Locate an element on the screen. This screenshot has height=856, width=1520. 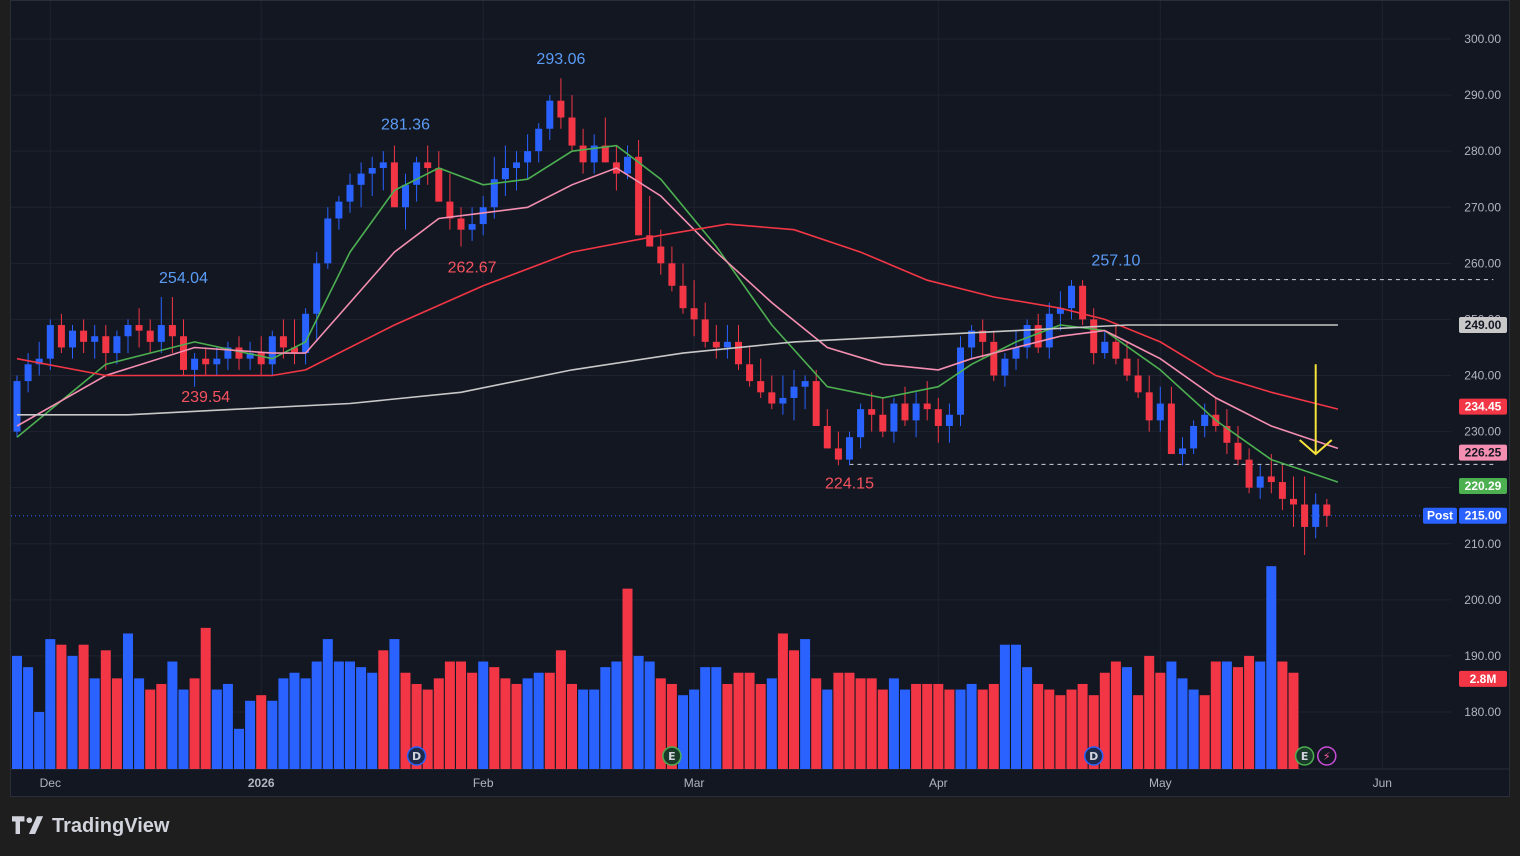
time-tick-label: Dec is located at coordinates (50, 783).